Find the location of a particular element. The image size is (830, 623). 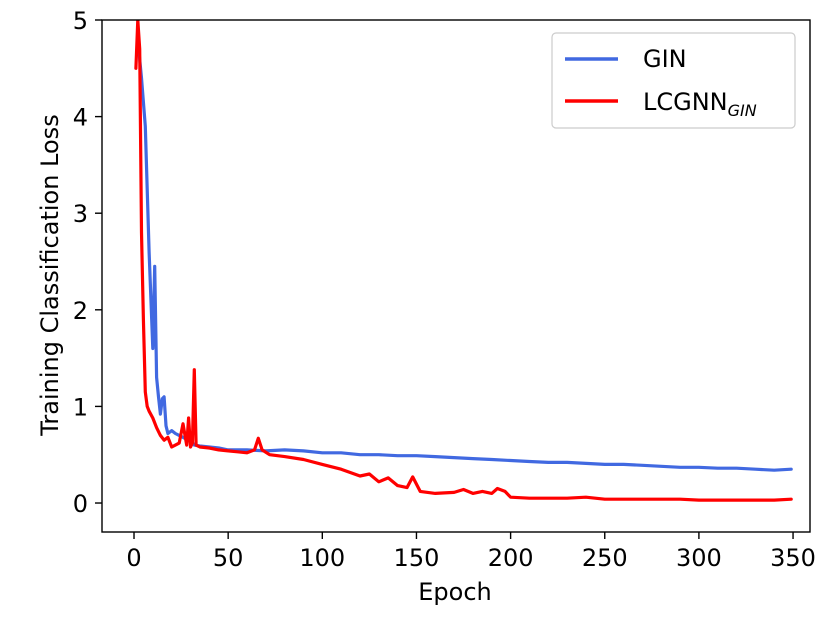

y-tick-label: 2 is located at coordinates (80, 311).